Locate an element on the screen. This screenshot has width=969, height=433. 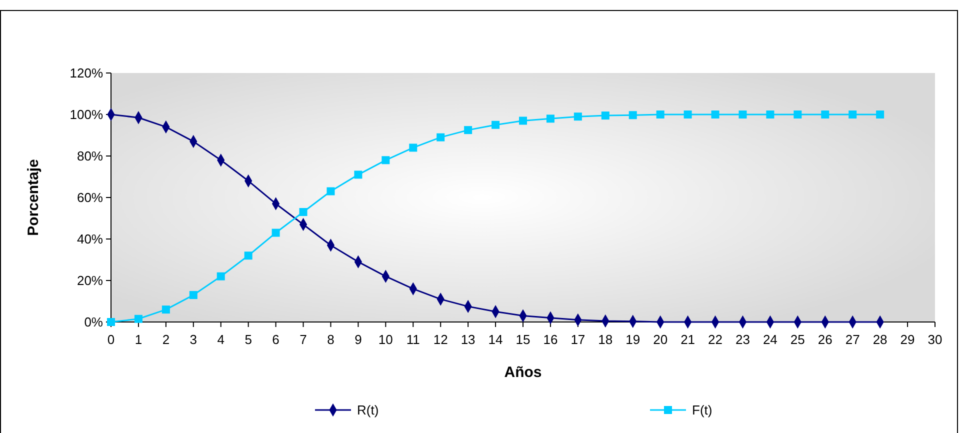
x-tick-label: 30 is located at coordinates (935, 339).